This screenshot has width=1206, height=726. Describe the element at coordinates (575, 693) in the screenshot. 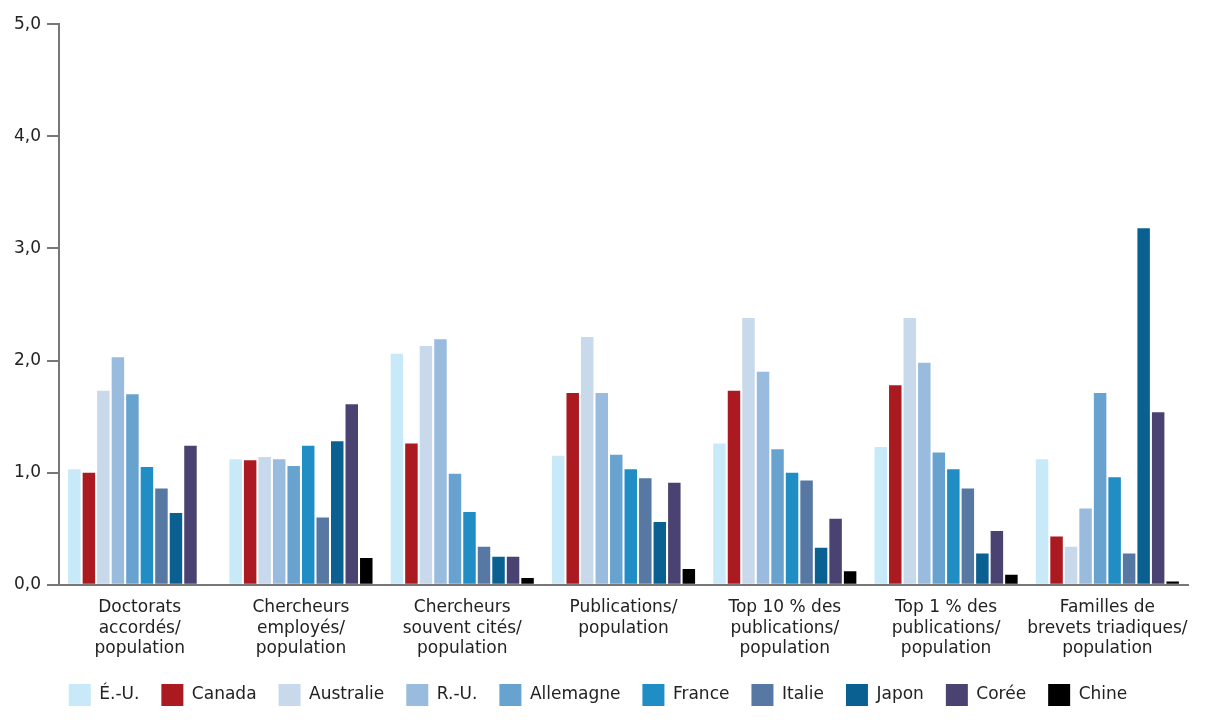

I see `legend-label: Allemagne` at that location.